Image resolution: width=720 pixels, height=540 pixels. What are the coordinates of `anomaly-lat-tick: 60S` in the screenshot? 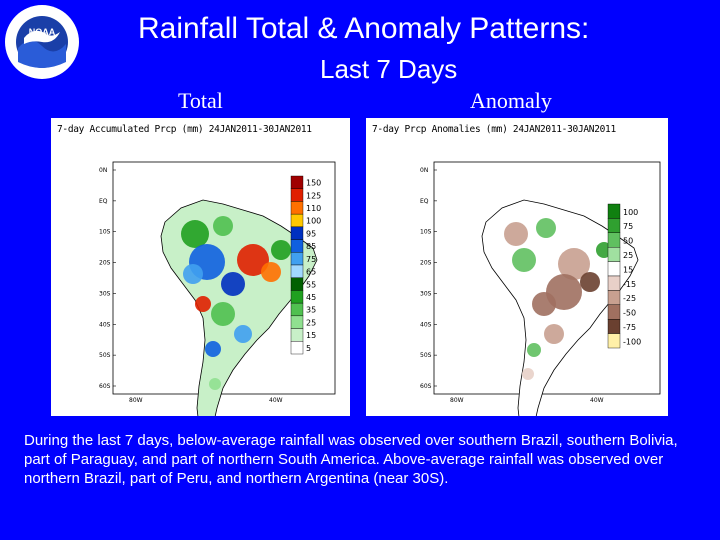 It's located at (426, 386).